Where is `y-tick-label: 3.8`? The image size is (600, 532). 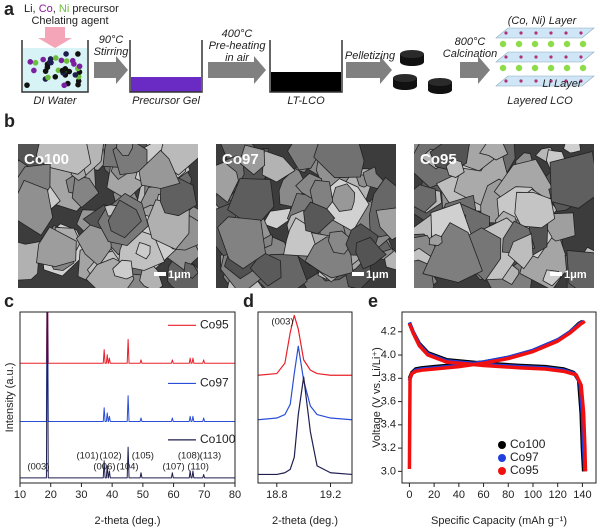 y-tick-label: 3.8 is located at coordinates (388, 378).